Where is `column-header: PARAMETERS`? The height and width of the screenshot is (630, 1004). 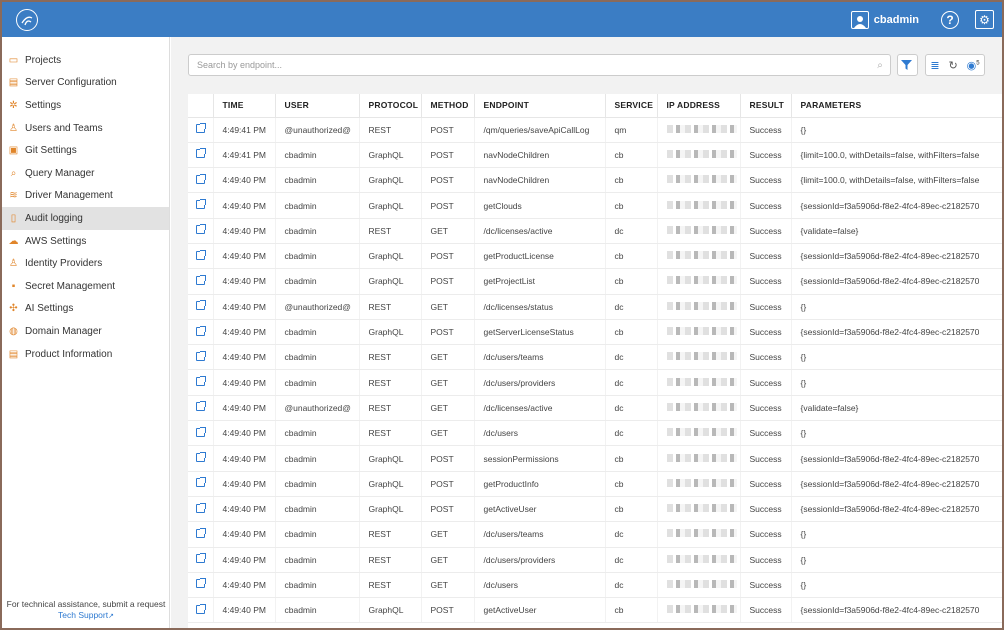 column-header: PARAMETERS is located at coordinates (896, 106).